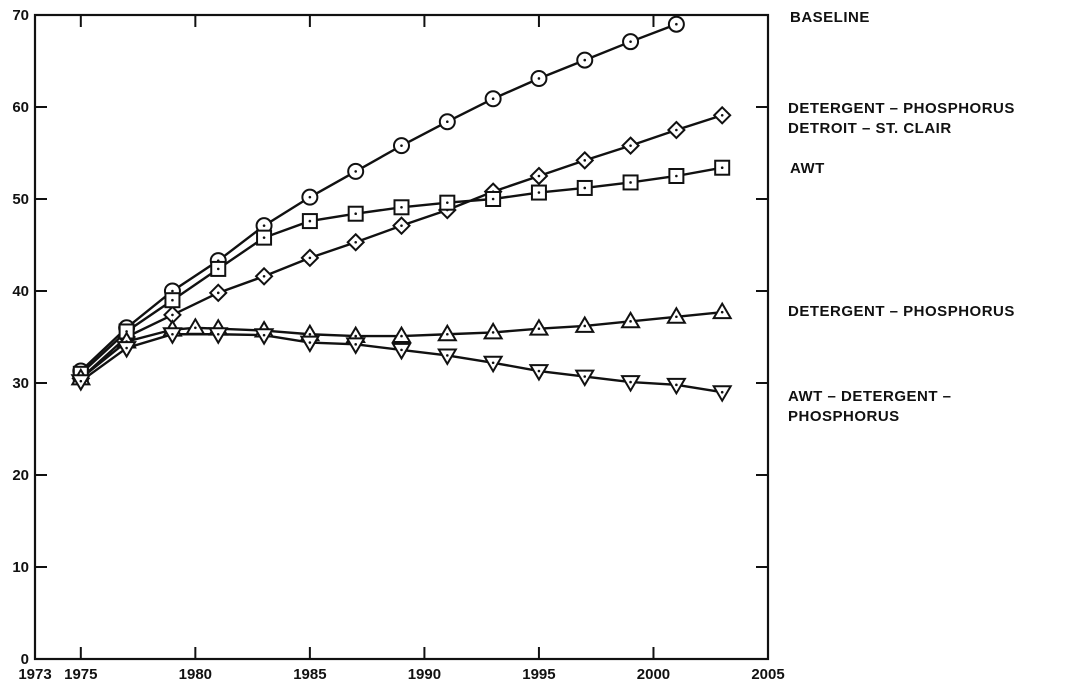 The width and height of the screenshot is (1074, 691). Describe the element at coordinates (870, 396) in the screenshot. I see `series-label-awt-detergent: AWT – DETERGENT –` at that location.